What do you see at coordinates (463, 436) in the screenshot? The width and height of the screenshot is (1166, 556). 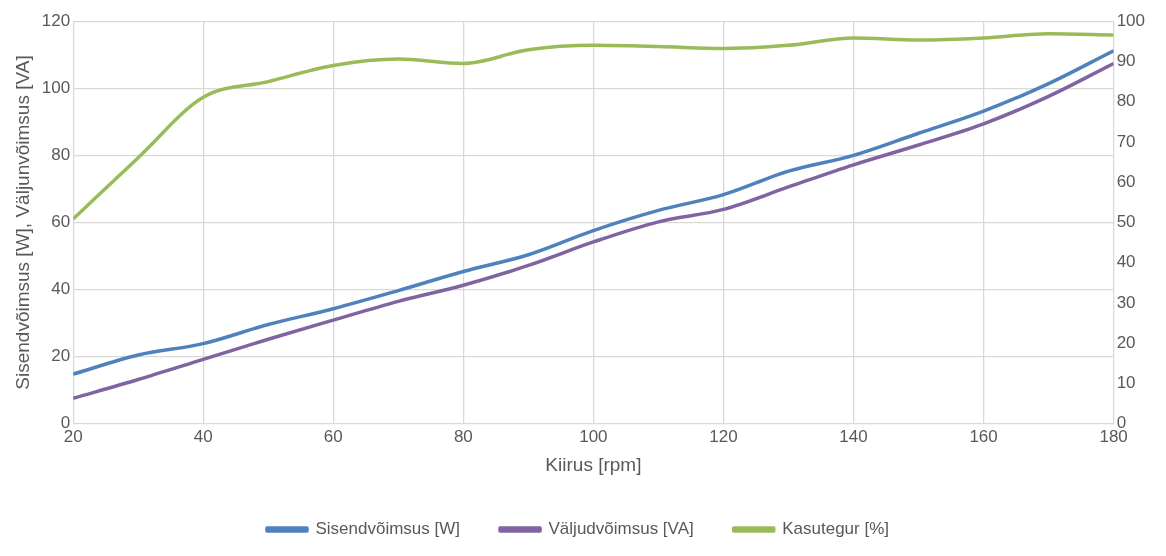 I see `x-tick-label: 80` at bounding box center [463, 436].